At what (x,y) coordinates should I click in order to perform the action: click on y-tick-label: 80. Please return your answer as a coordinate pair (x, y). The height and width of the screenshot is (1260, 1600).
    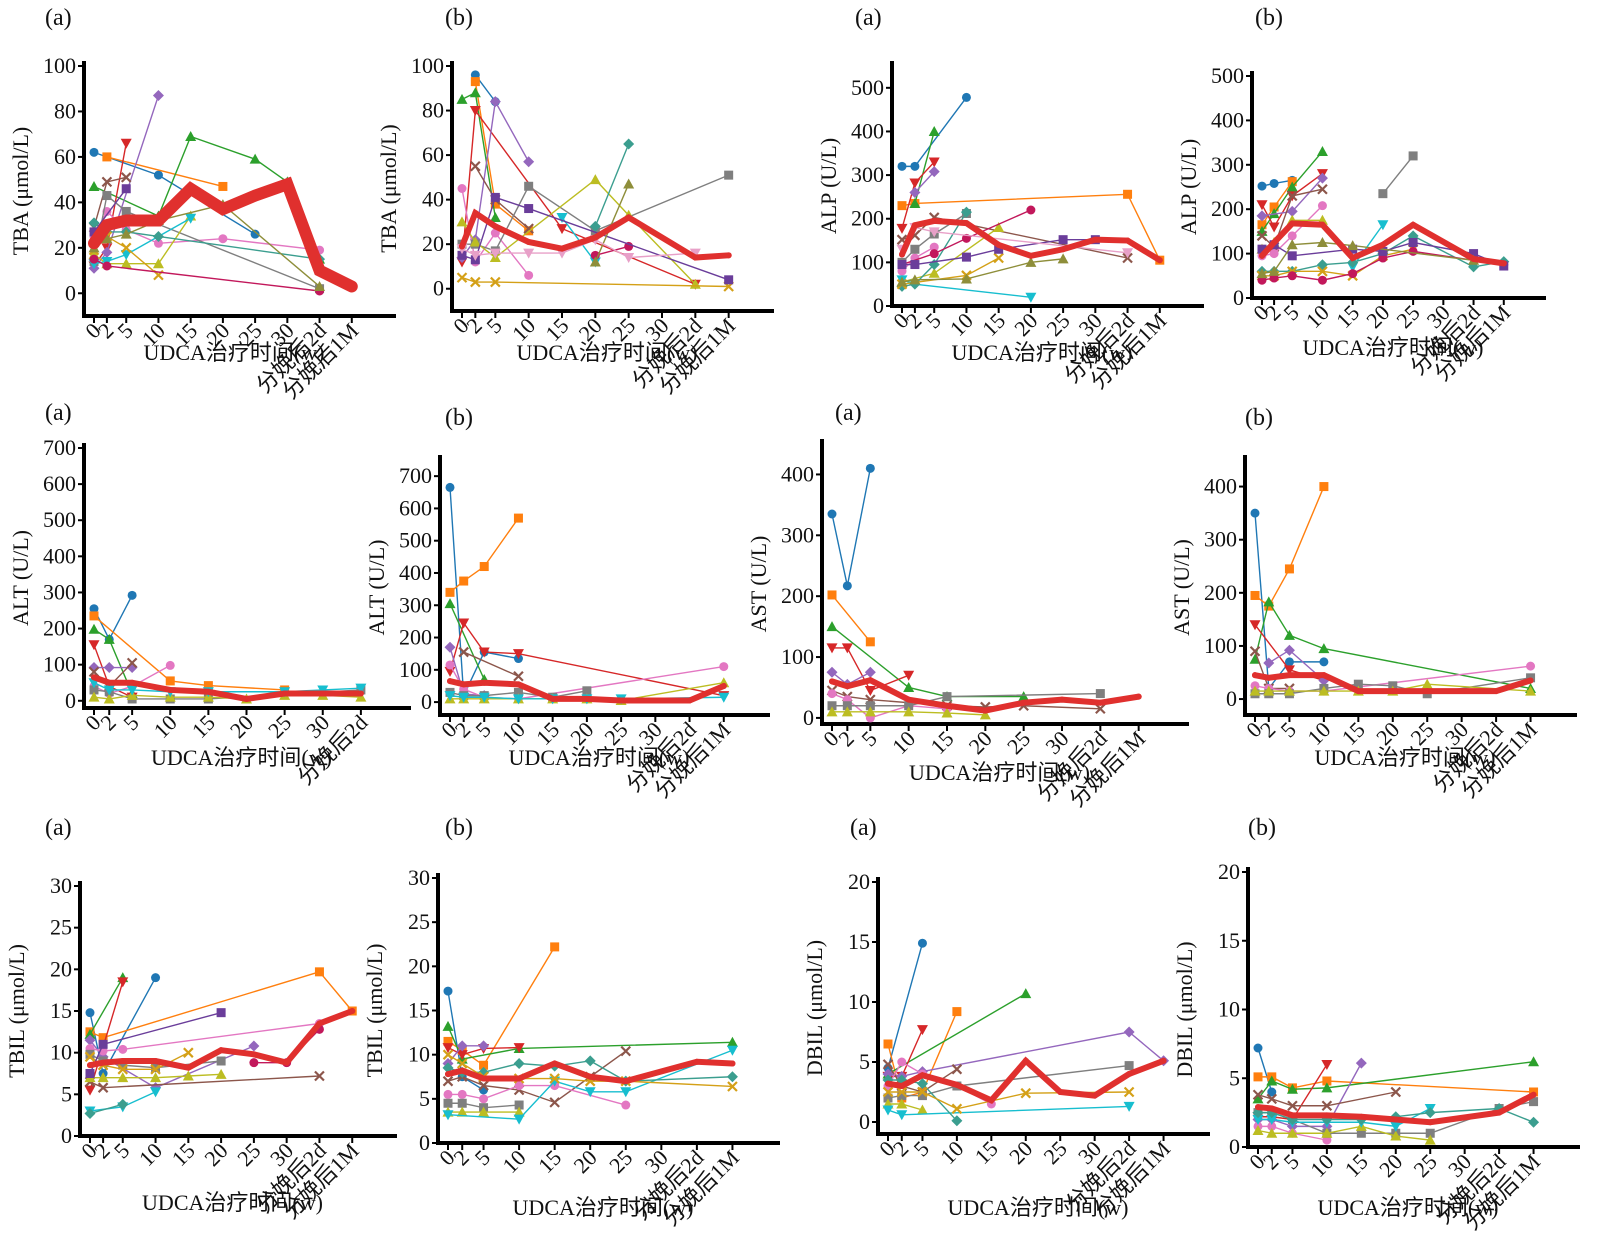
    Looking at the image, I should click on (65, 110).